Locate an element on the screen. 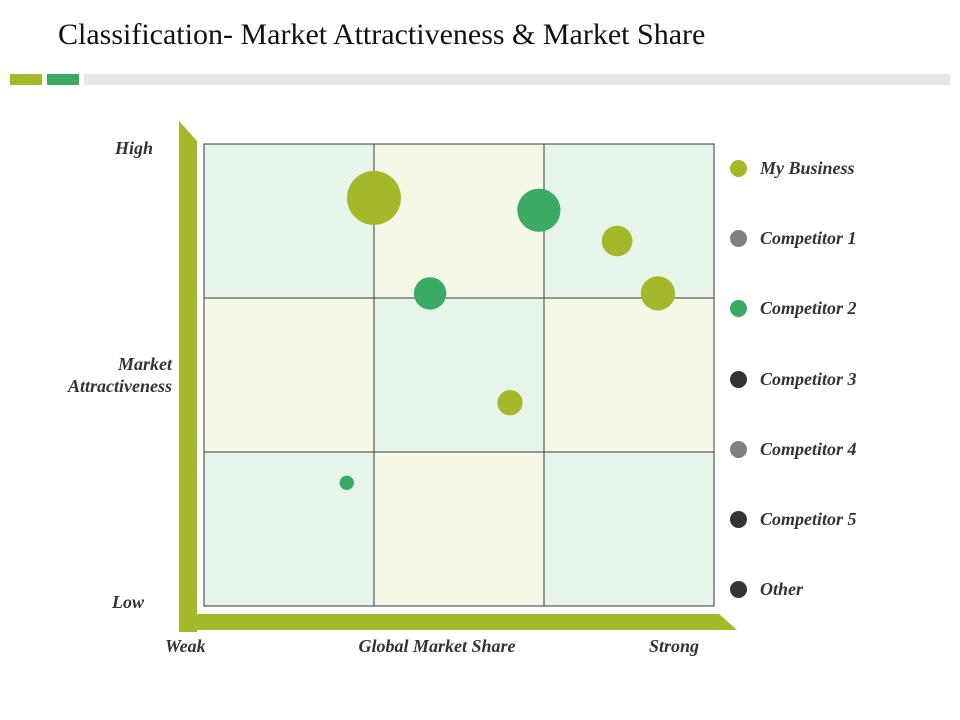 The height and width of the screenshot is (720, 960). y-axis-title: Market Attractiveness is located at coordinates (120, 375).